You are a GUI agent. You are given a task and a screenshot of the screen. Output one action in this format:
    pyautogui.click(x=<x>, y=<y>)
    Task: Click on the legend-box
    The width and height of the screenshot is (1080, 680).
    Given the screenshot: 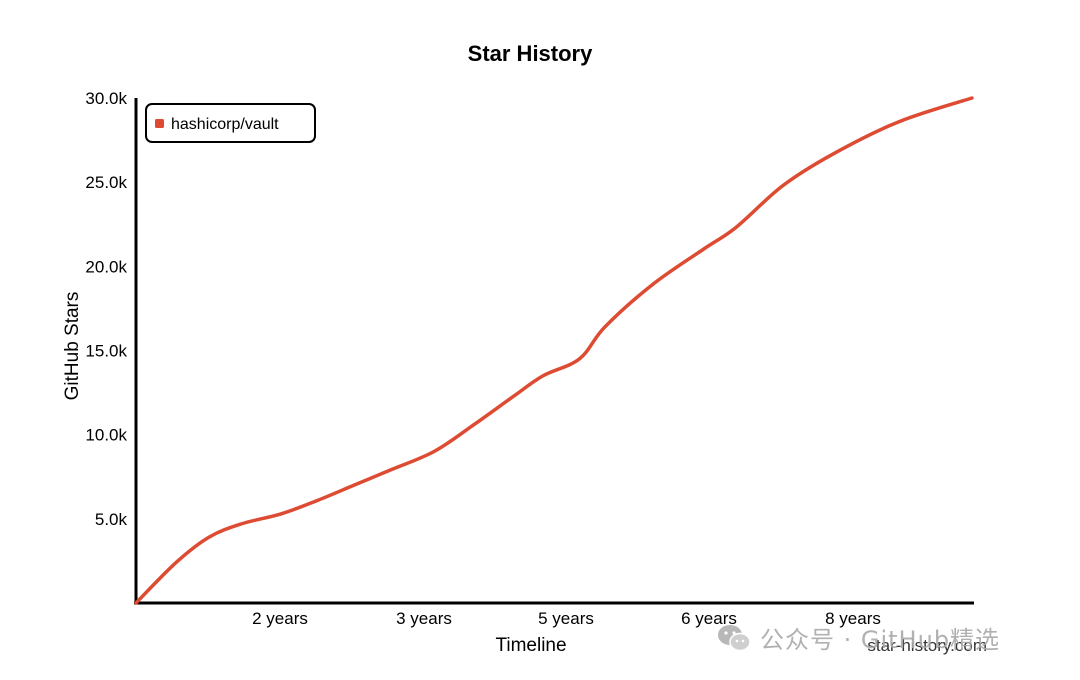 What is the action you would take?
    pyautogui.click(x=230, y=123)
    